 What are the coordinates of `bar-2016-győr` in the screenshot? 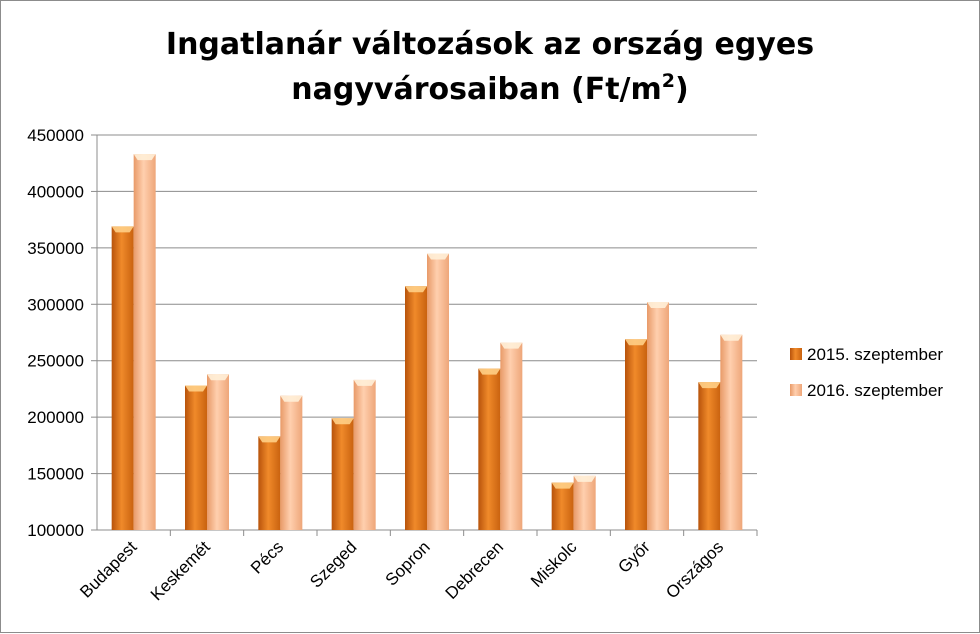 It's located at (658, 416).